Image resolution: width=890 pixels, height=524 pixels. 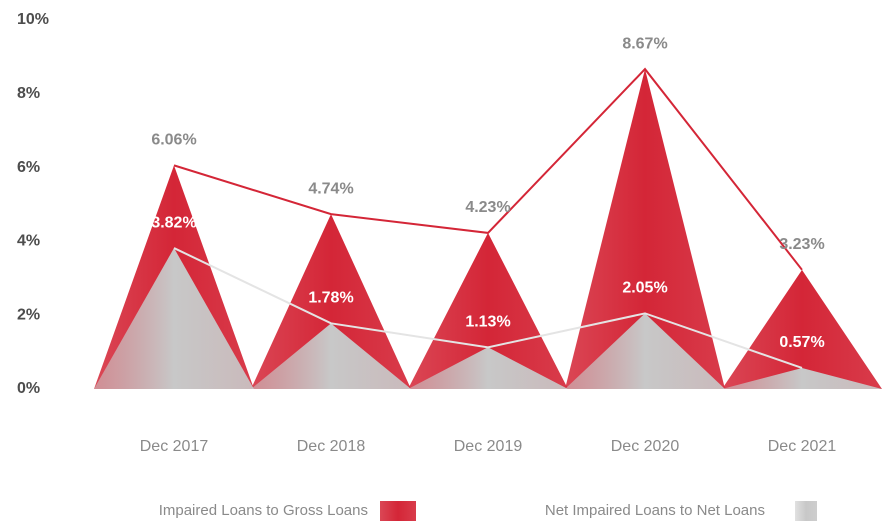 What do you see at coordinates (28, 314) in the screenshot?
I see `y-tick-label: 2%` at bounding box center [28, 314].